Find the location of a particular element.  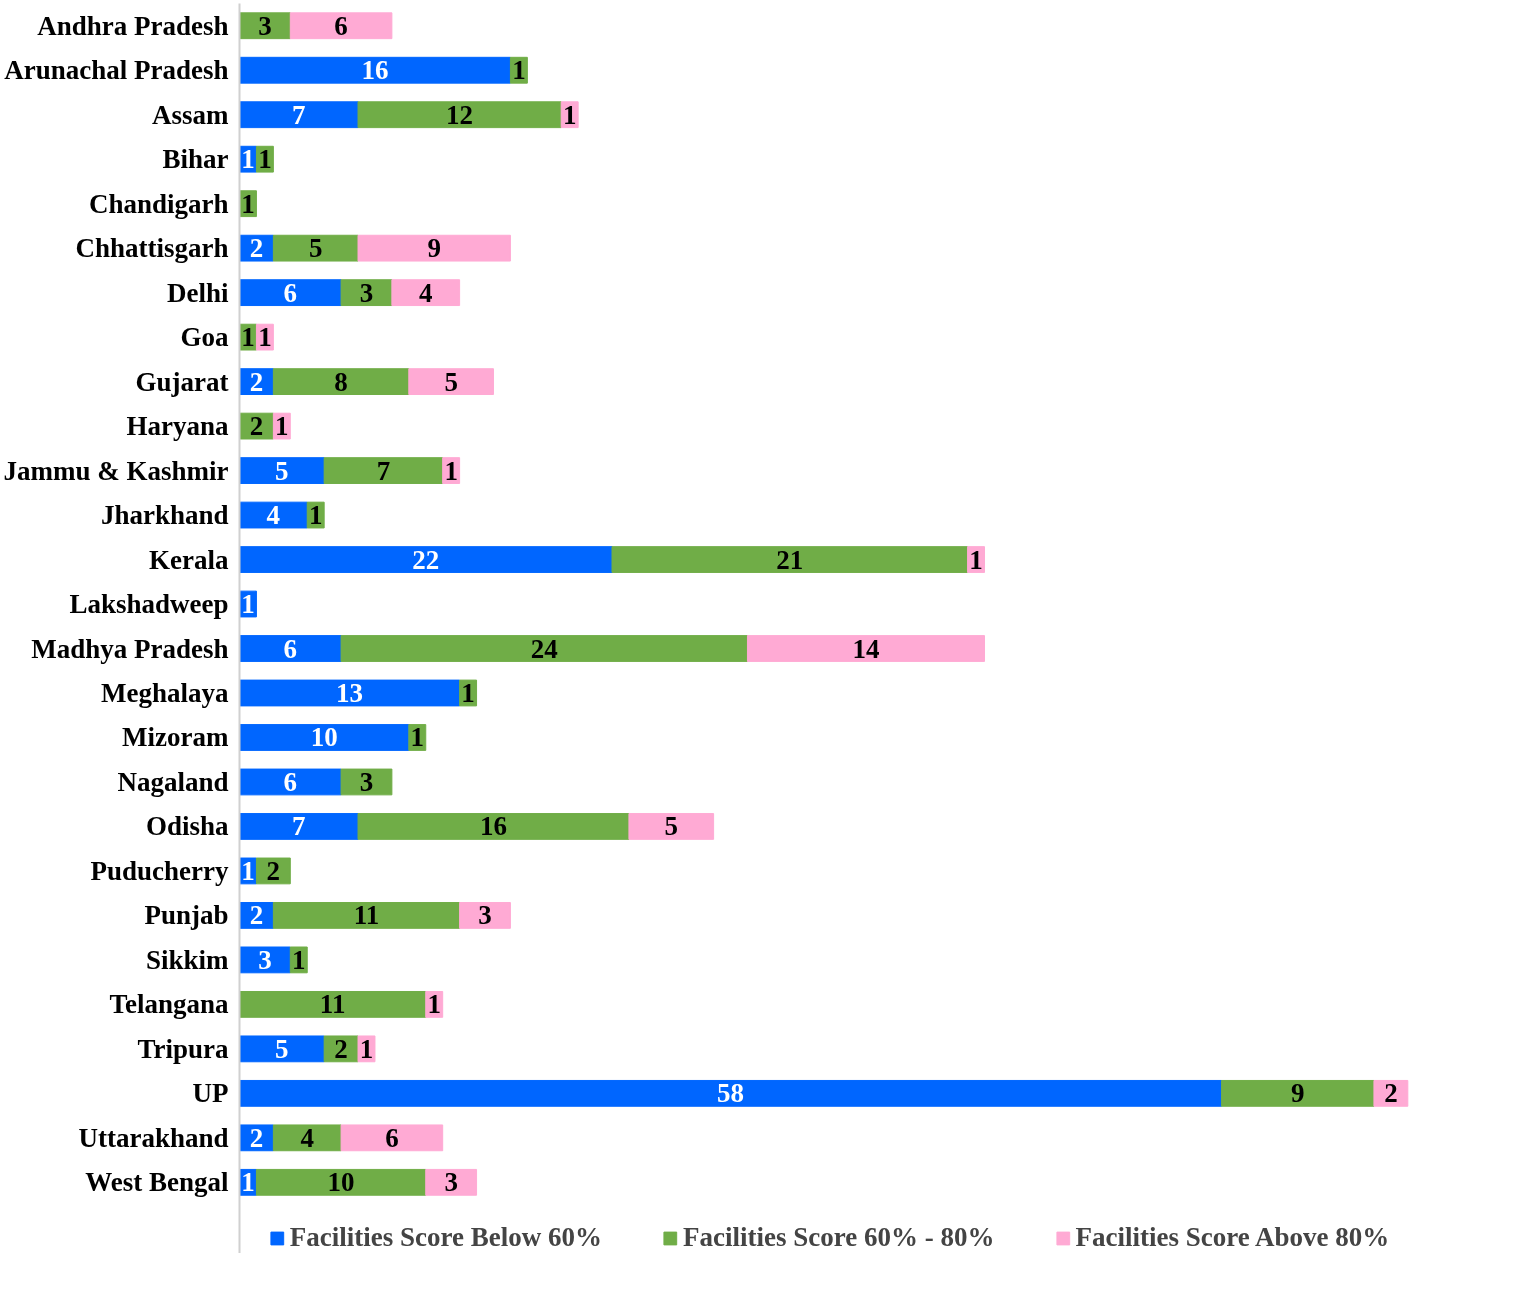

y-tick-label: Delhi is located at coordinates (198, 292).